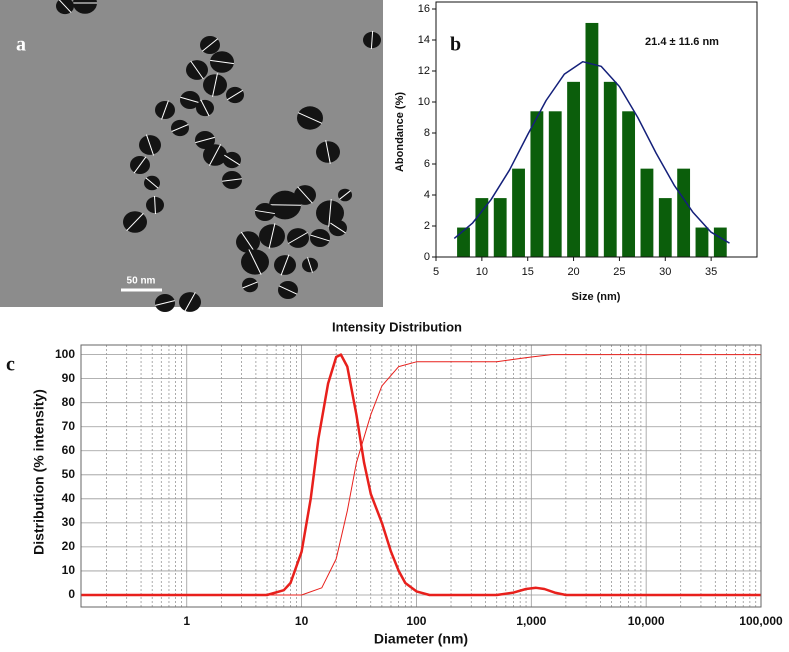  What do you see at coordinates (424, 40) in the screenshot?
I see `y-tick-label: 14` at bounding box center [424, 40].